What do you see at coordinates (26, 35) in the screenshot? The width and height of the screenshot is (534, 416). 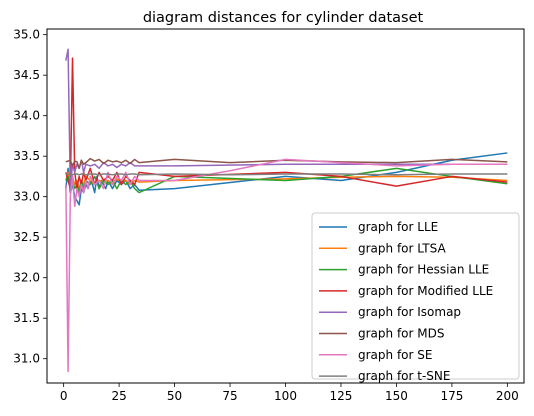 I see `y-tick-label: 35.0` at bounding box center [26, 35].